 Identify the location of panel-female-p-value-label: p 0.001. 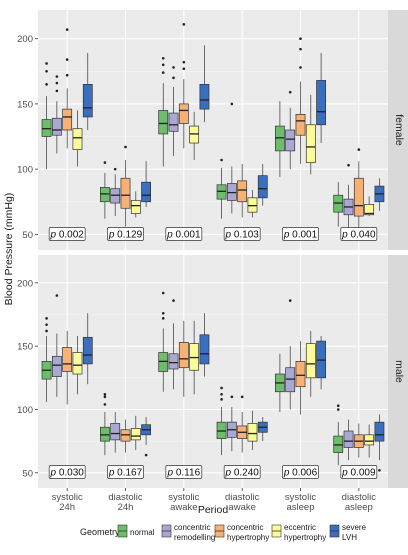
(300, 235).